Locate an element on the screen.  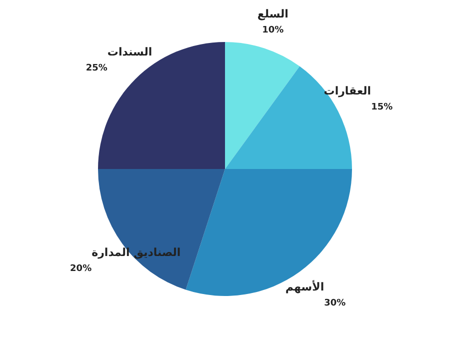
data-label: 30% is located at coordinates (335, 303).